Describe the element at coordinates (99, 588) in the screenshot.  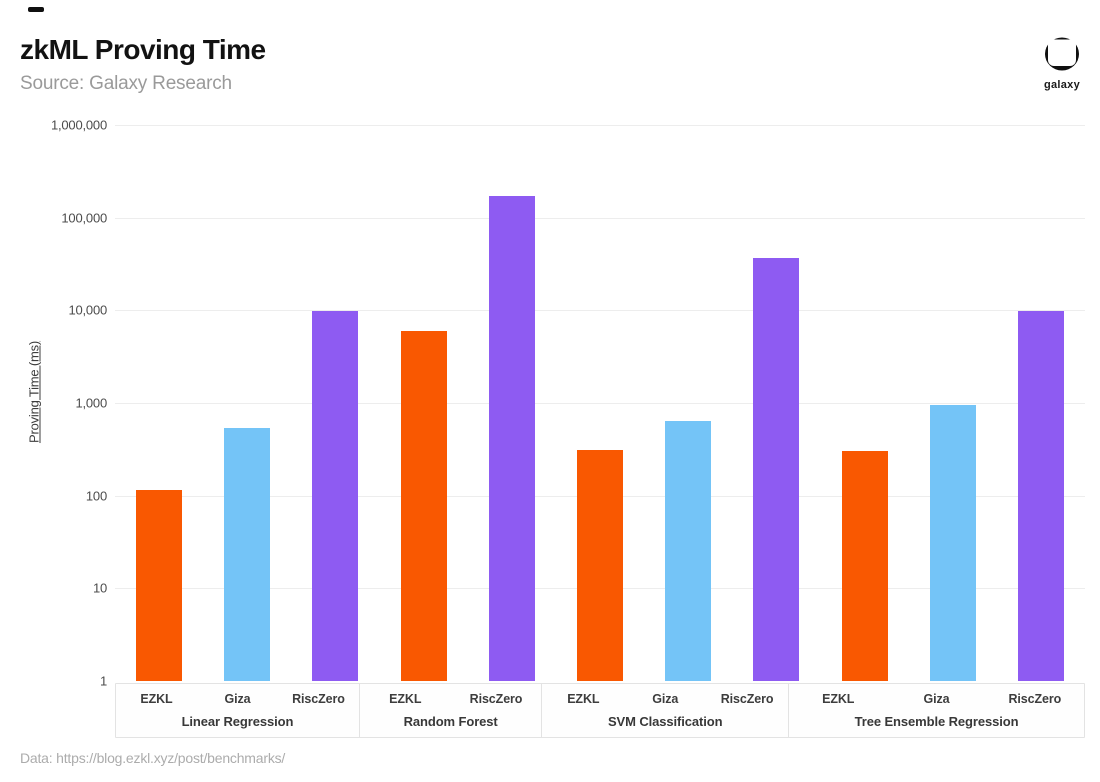
I see `y-tick-label: 10` at that location.